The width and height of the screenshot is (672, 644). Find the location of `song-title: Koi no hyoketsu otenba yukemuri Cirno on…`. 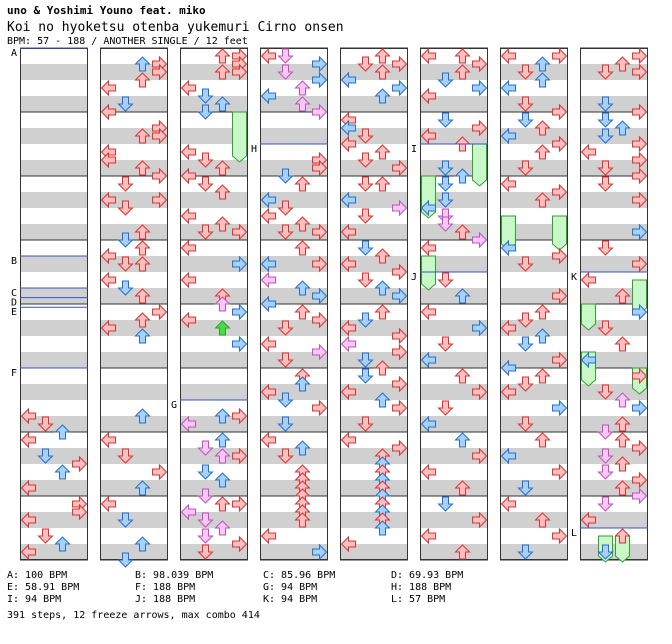

song-title: Koi no hyoketsu otenba yukemuri Cirno on… is located at coordinates (175, 27).